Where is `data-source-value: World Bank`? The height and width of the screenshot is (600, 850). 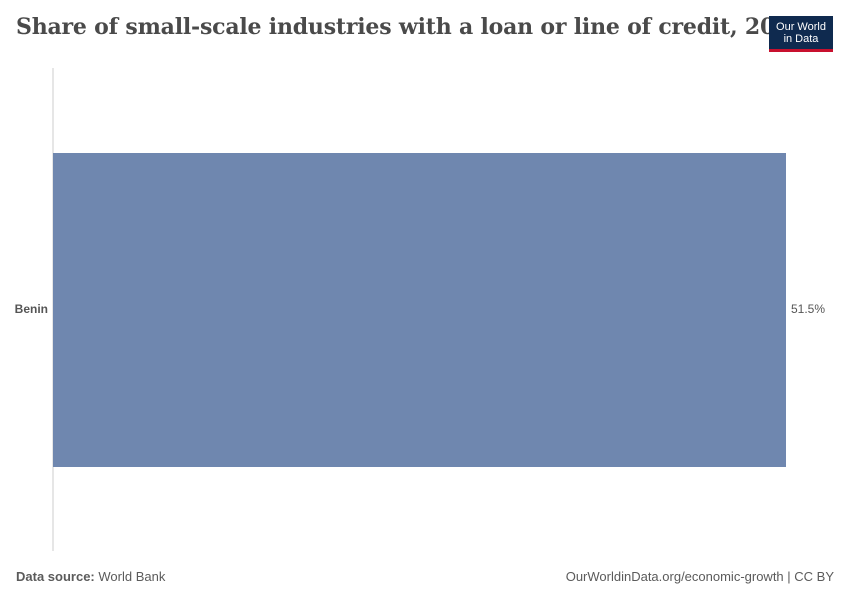 data-source-value: World Bank is located at coordinates (132, 576).